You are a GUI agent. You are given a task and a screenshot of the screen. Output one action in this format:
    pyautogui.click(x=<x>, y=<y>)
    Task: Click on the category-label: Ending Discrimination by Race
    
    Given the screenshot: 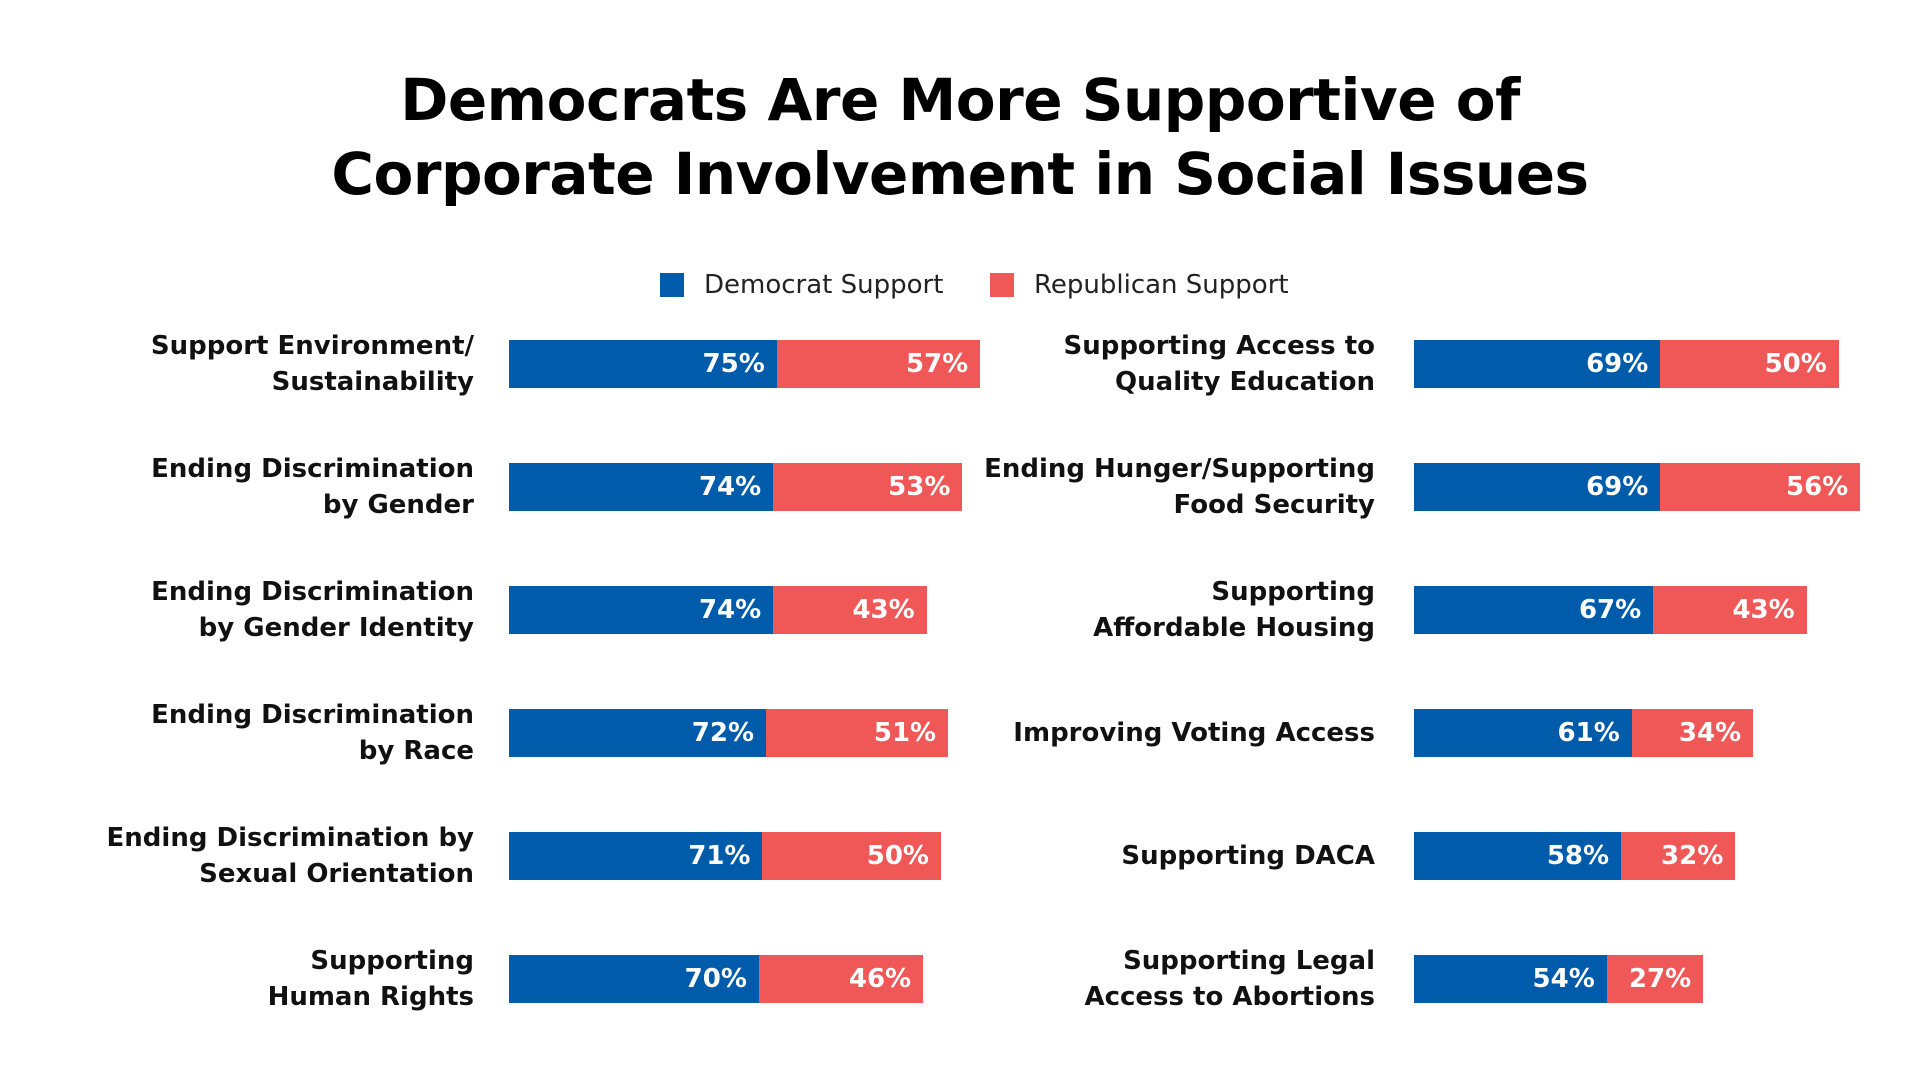 What is the action you would take?
    pyautogui.click(x=312, y=733)
    